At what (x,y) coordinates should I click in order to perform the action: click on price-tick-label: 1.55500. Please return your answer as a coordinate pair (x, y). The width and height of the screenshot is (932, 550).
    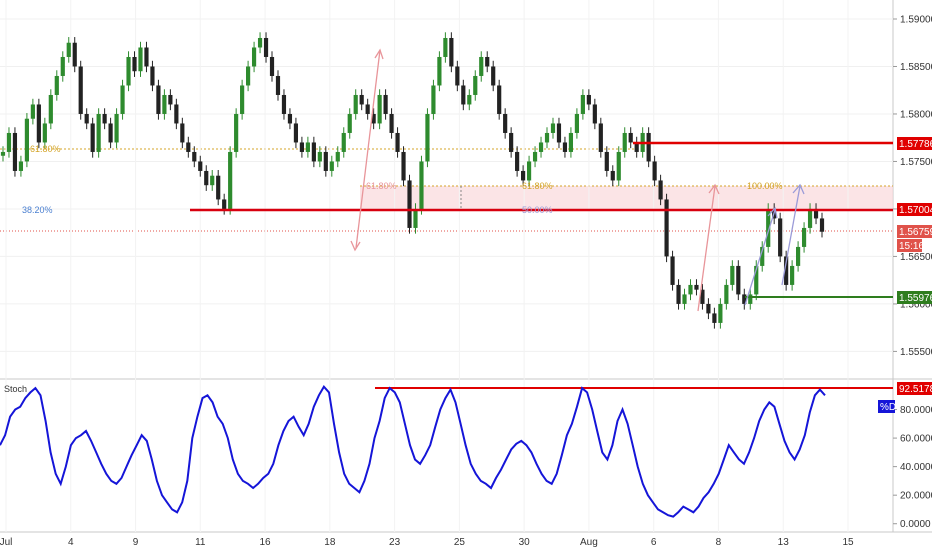
    Looking at the image, I should click on (916, 352).